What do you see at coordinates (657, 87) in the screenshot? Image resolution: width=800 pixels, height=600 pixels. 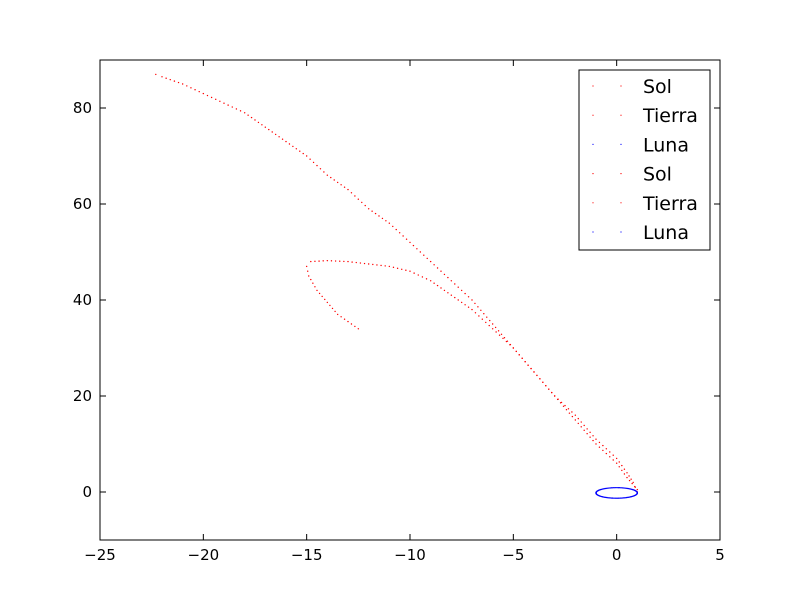 I see `legend-label: Sol` at bounding box center [657, 87].